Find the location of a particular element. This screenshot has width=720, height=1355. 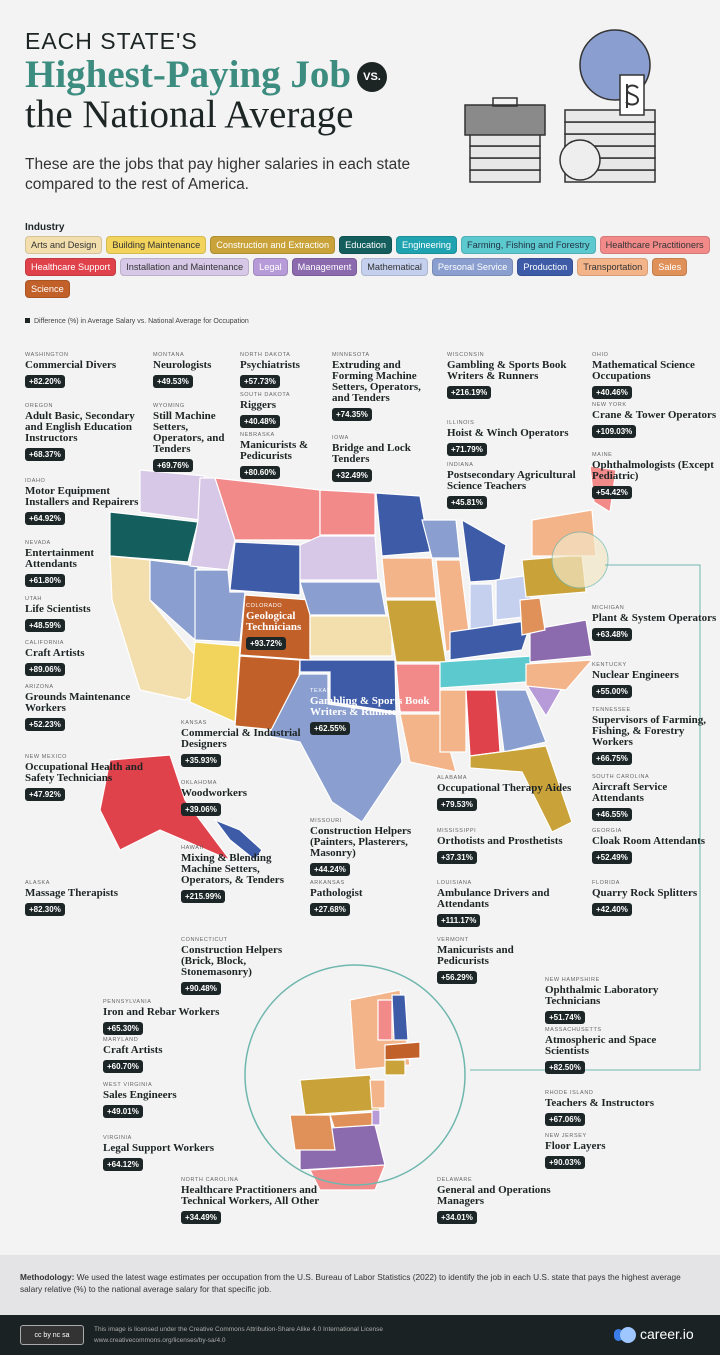

state-name: Connecticut is located at coordinates (204, 940).